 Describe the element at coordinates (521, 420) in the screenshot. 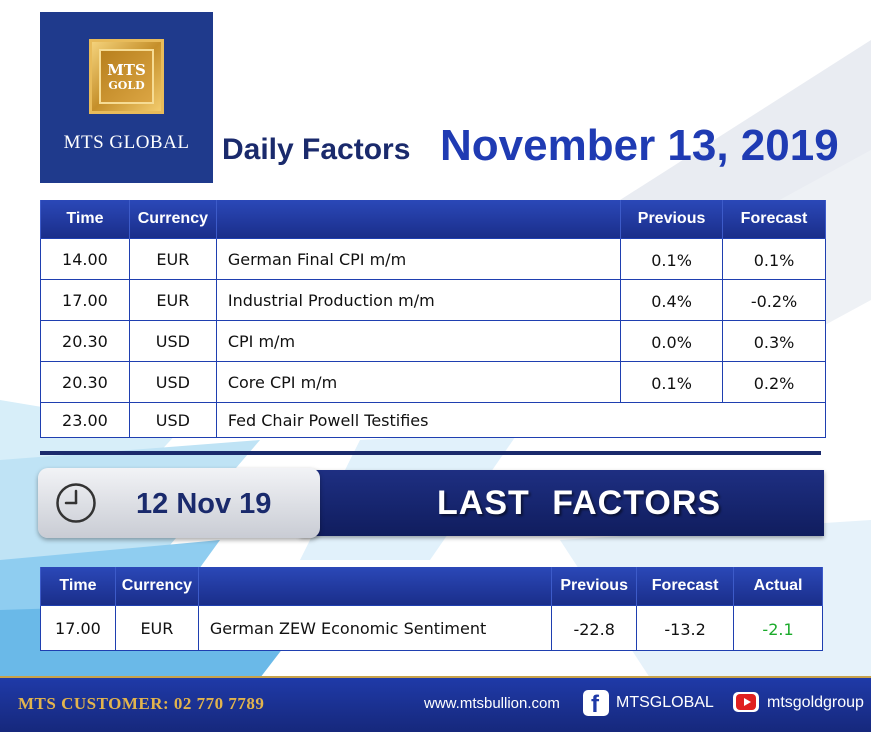

I see `cell-event: Fed Chair Powell Testifies` at that location.